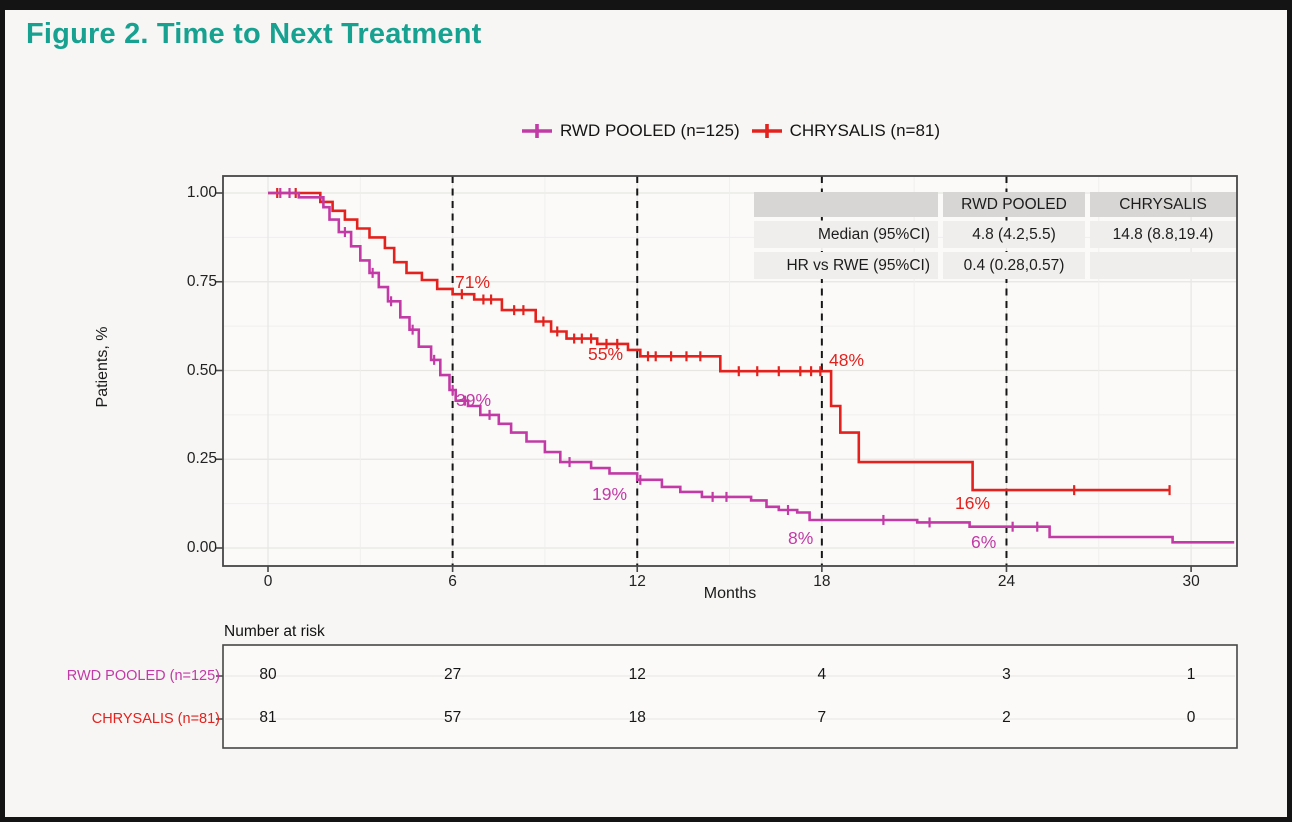  Describe the element at coordinates (268, 581) in the screenshot. I see `x-tick-label: 0` at that location.